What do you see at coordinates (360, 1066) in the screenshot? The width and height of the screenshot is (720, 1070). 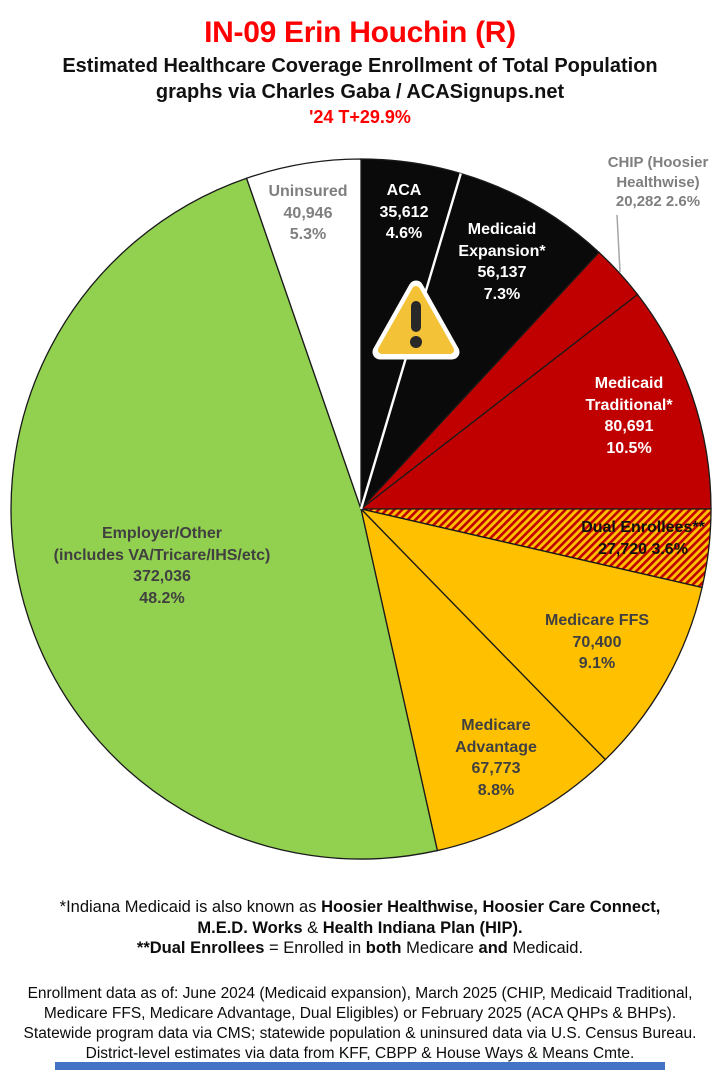 I see `footer-bar` at bounding box center [360, 1066].